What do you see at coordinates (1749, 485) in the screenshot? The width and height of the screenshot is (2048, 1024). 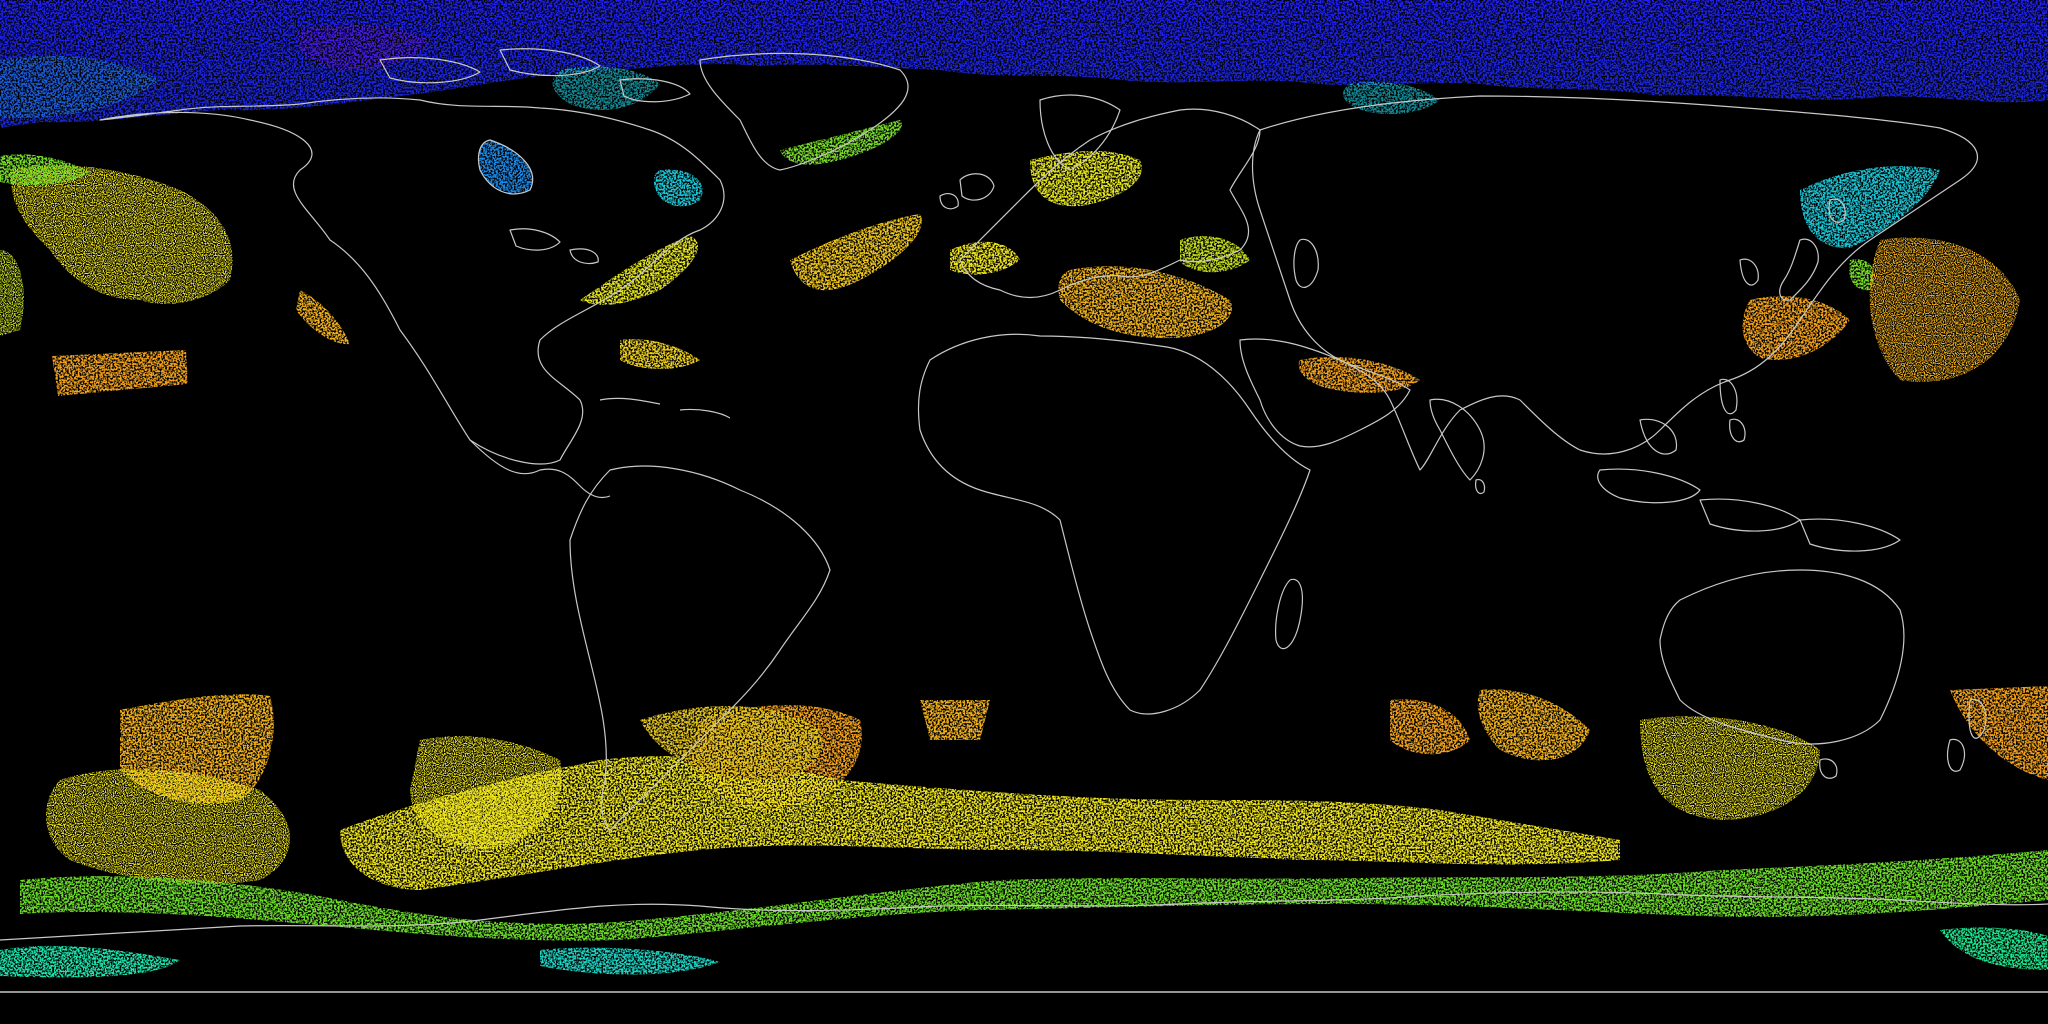 I see `coastline-indonesia` at bounding box center [1749, 485].